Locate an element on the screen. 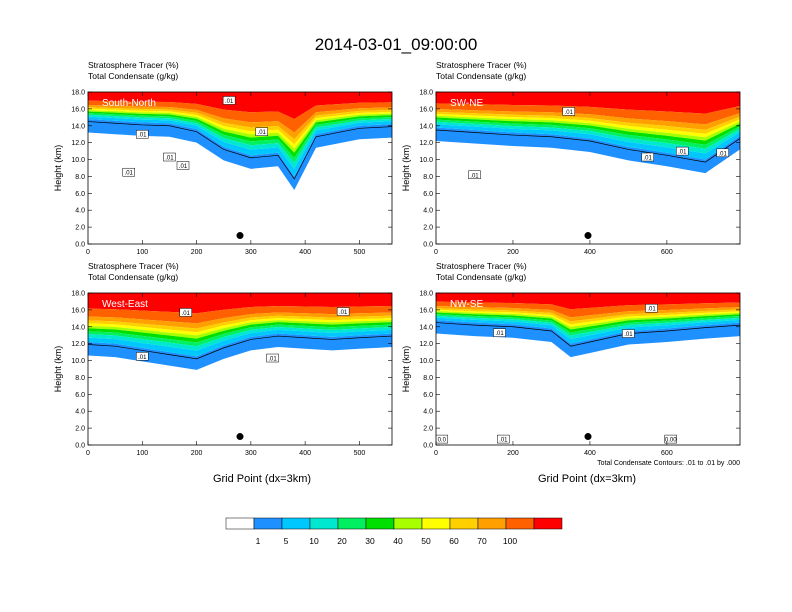 This screenshot has height=612, width=792. panel-label: SW-NE is located at coordinates (466, 103).